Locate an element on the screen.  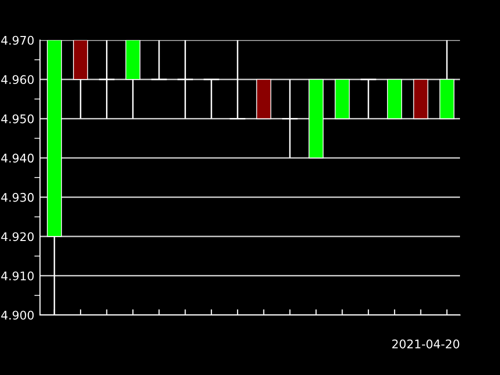
y-tick-label: 4.930 is located at coordinates (17, 197).